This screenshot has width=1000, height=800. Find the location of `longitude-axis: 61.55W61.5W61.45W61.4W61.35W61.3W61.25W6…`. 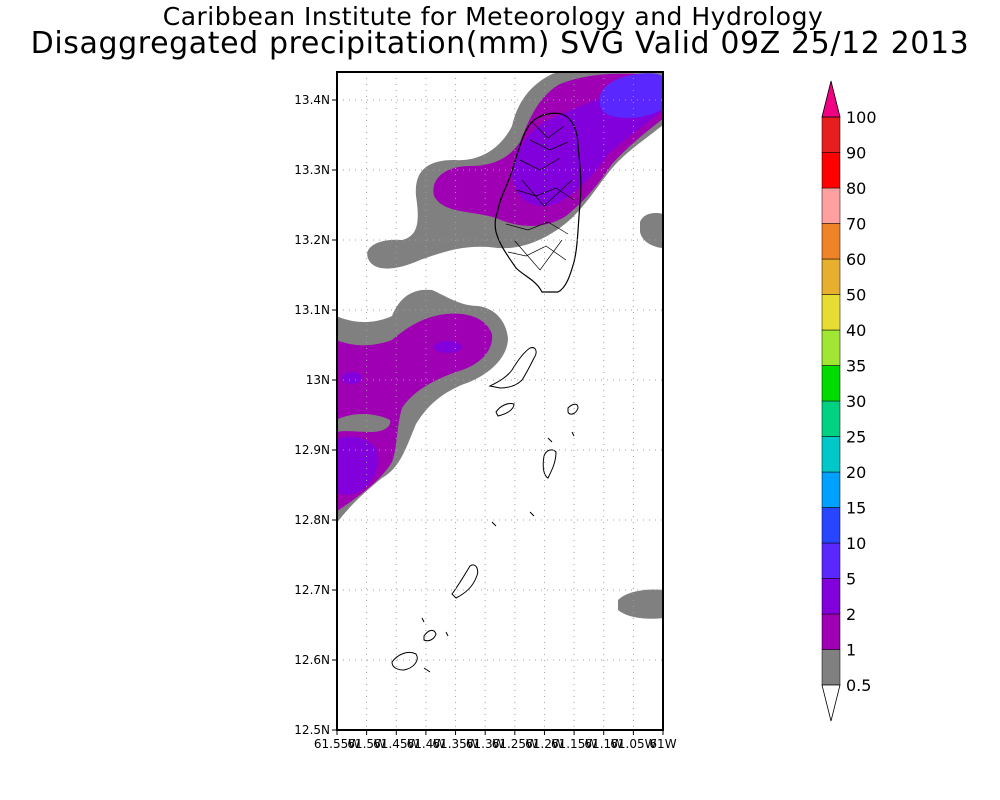

longitude-axis: 61.55W61.5W61.45W61.4W61.35W61.3W61.25W6… is located at coordinates (495, 740).